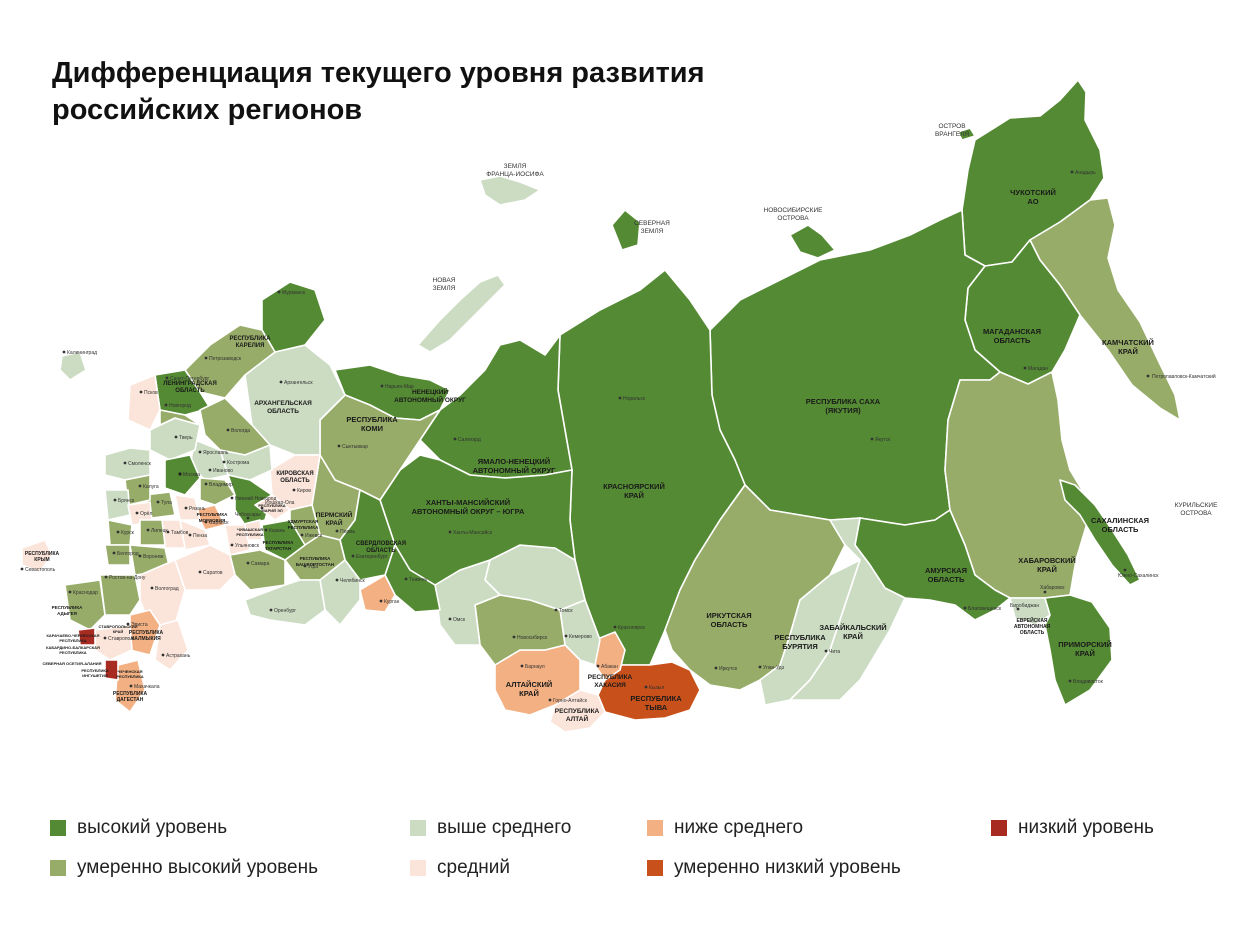 The width and height of the screenshot is (1241, 930). I want to click on city-bryansk: Брянск, so click(124, 501).